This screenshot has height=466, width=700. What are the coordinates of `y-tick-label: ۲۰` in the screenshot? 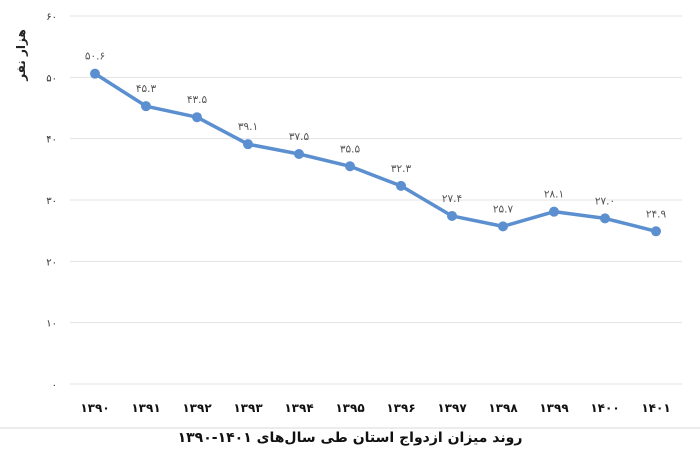 It's located at (51, 262).